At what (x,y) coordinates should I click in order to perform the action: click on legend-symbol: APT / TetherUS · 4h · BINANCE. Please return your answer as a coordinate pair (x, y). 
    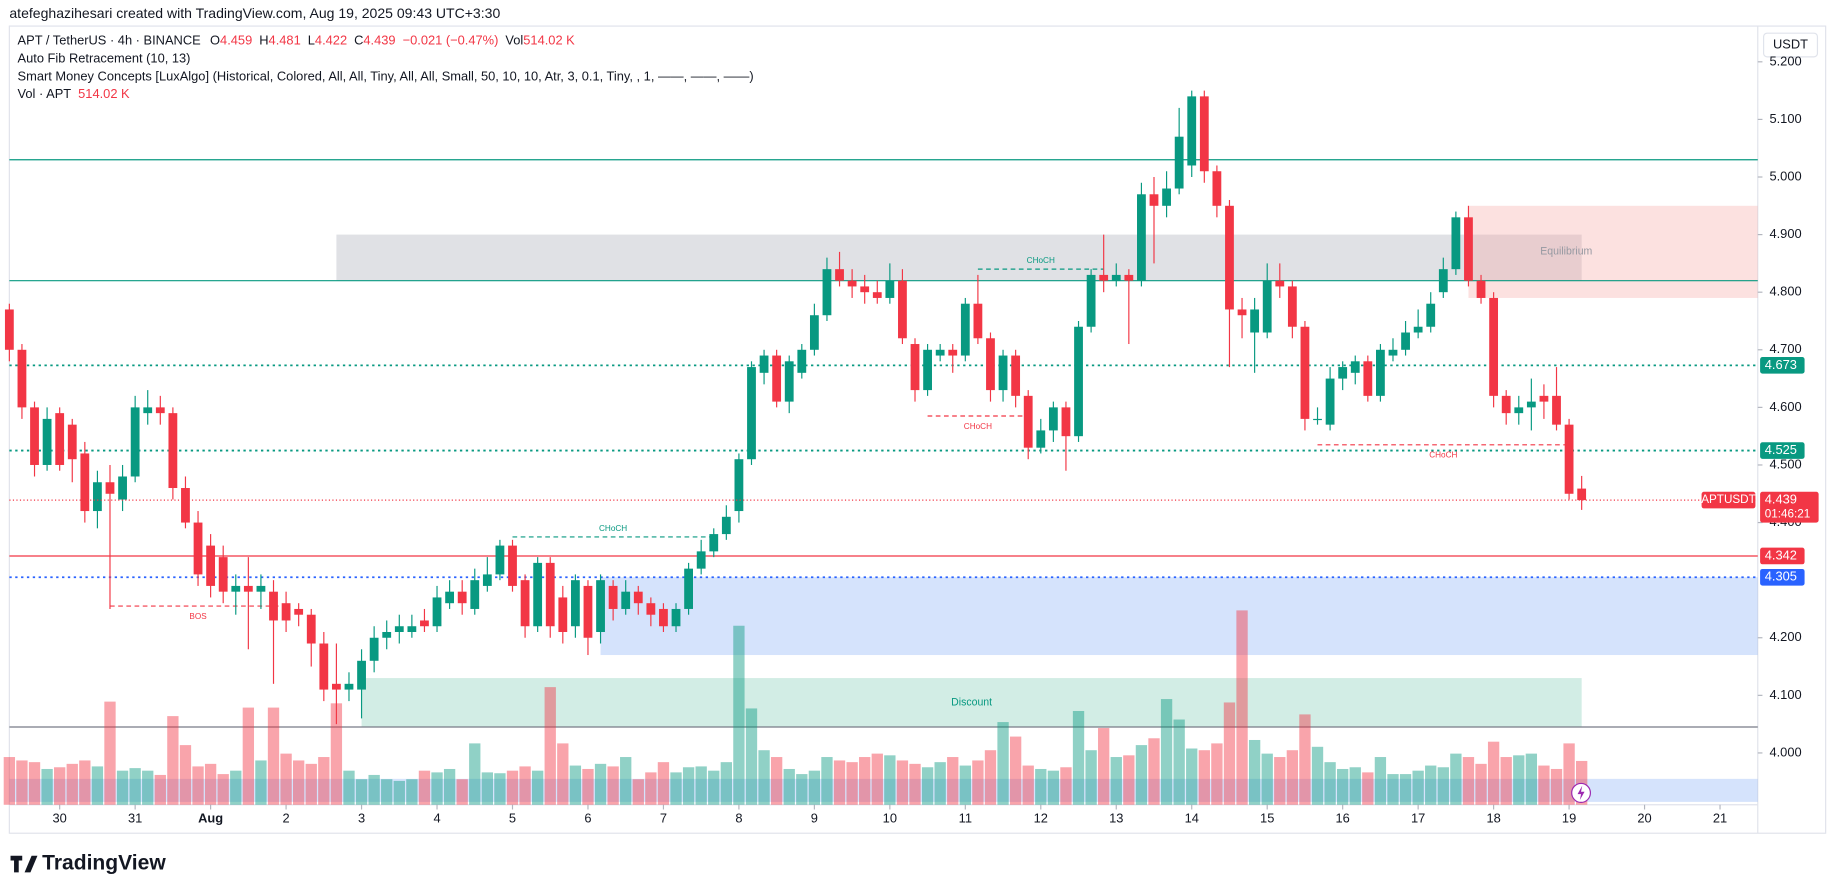
    Looking at the image, I should click on (109, 40).